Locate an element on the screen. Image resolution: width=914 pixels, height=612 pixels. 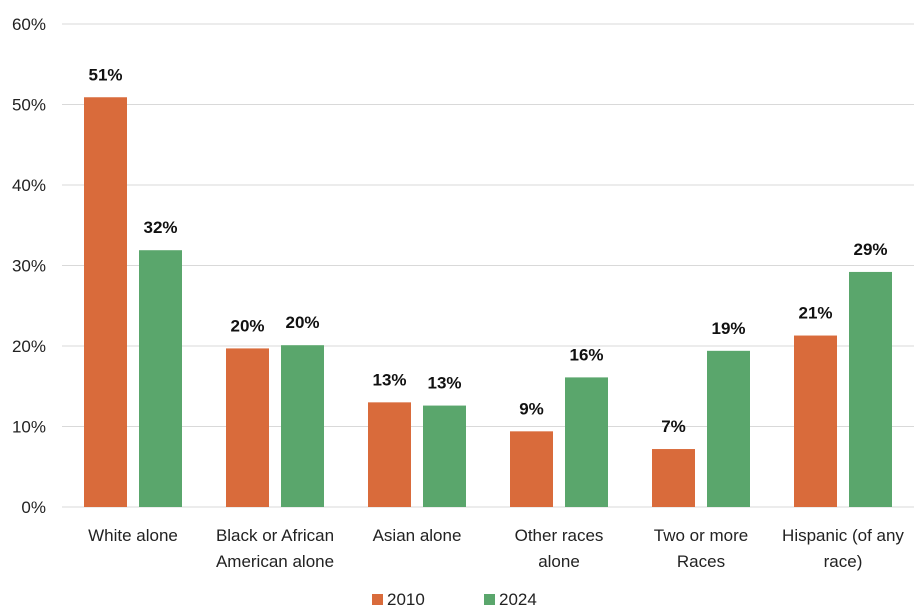
category-label: Two or more is located at coordinates (701, 535).